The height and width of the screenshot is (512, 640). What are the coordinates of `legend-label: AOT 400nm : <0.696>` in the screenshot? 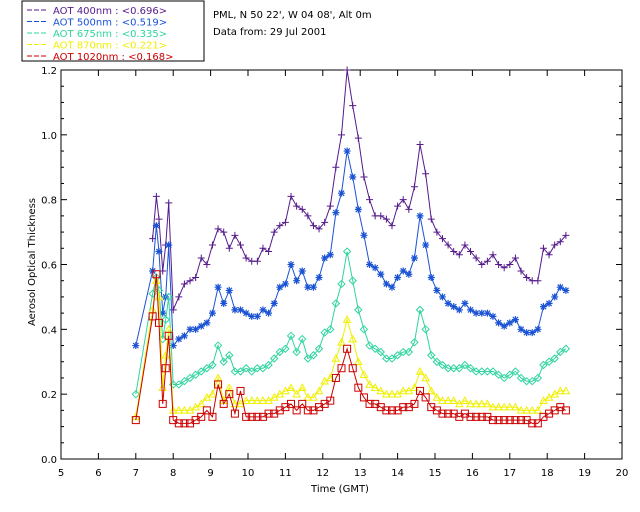 It's located at (110, 11).